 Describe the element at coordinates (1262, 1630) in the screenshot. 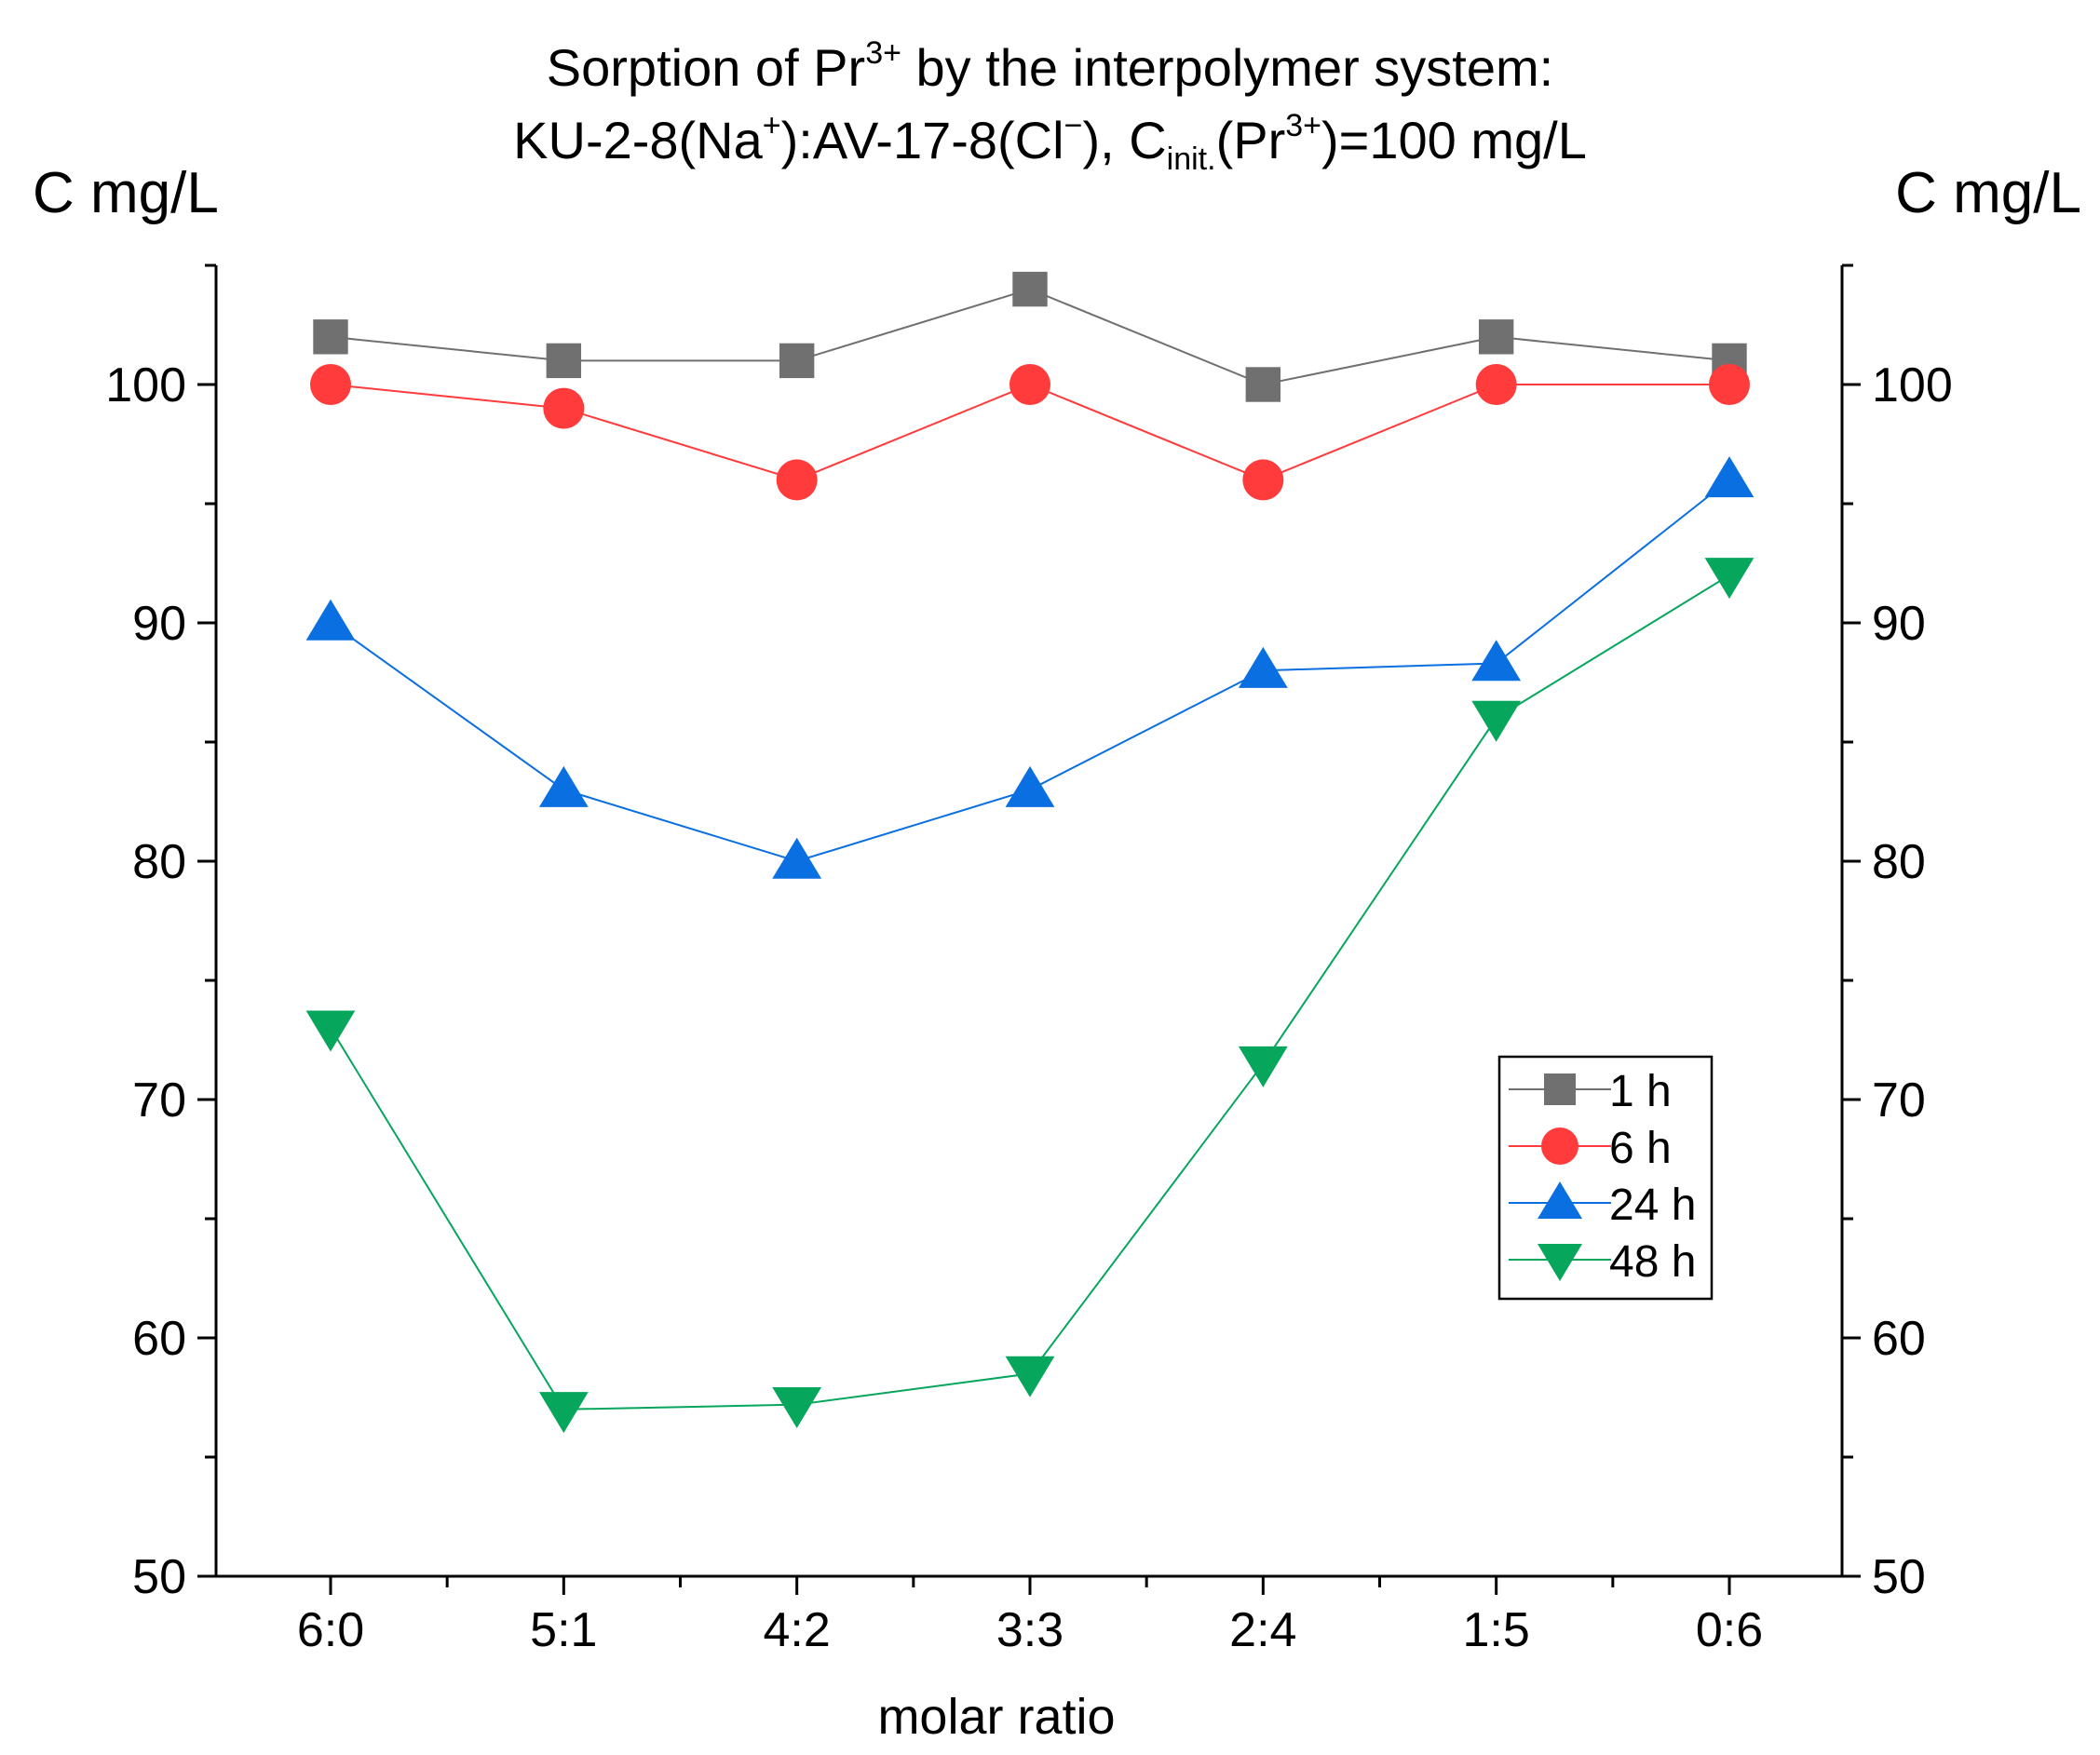

I see `x-tick-label: 2:4` at that location.